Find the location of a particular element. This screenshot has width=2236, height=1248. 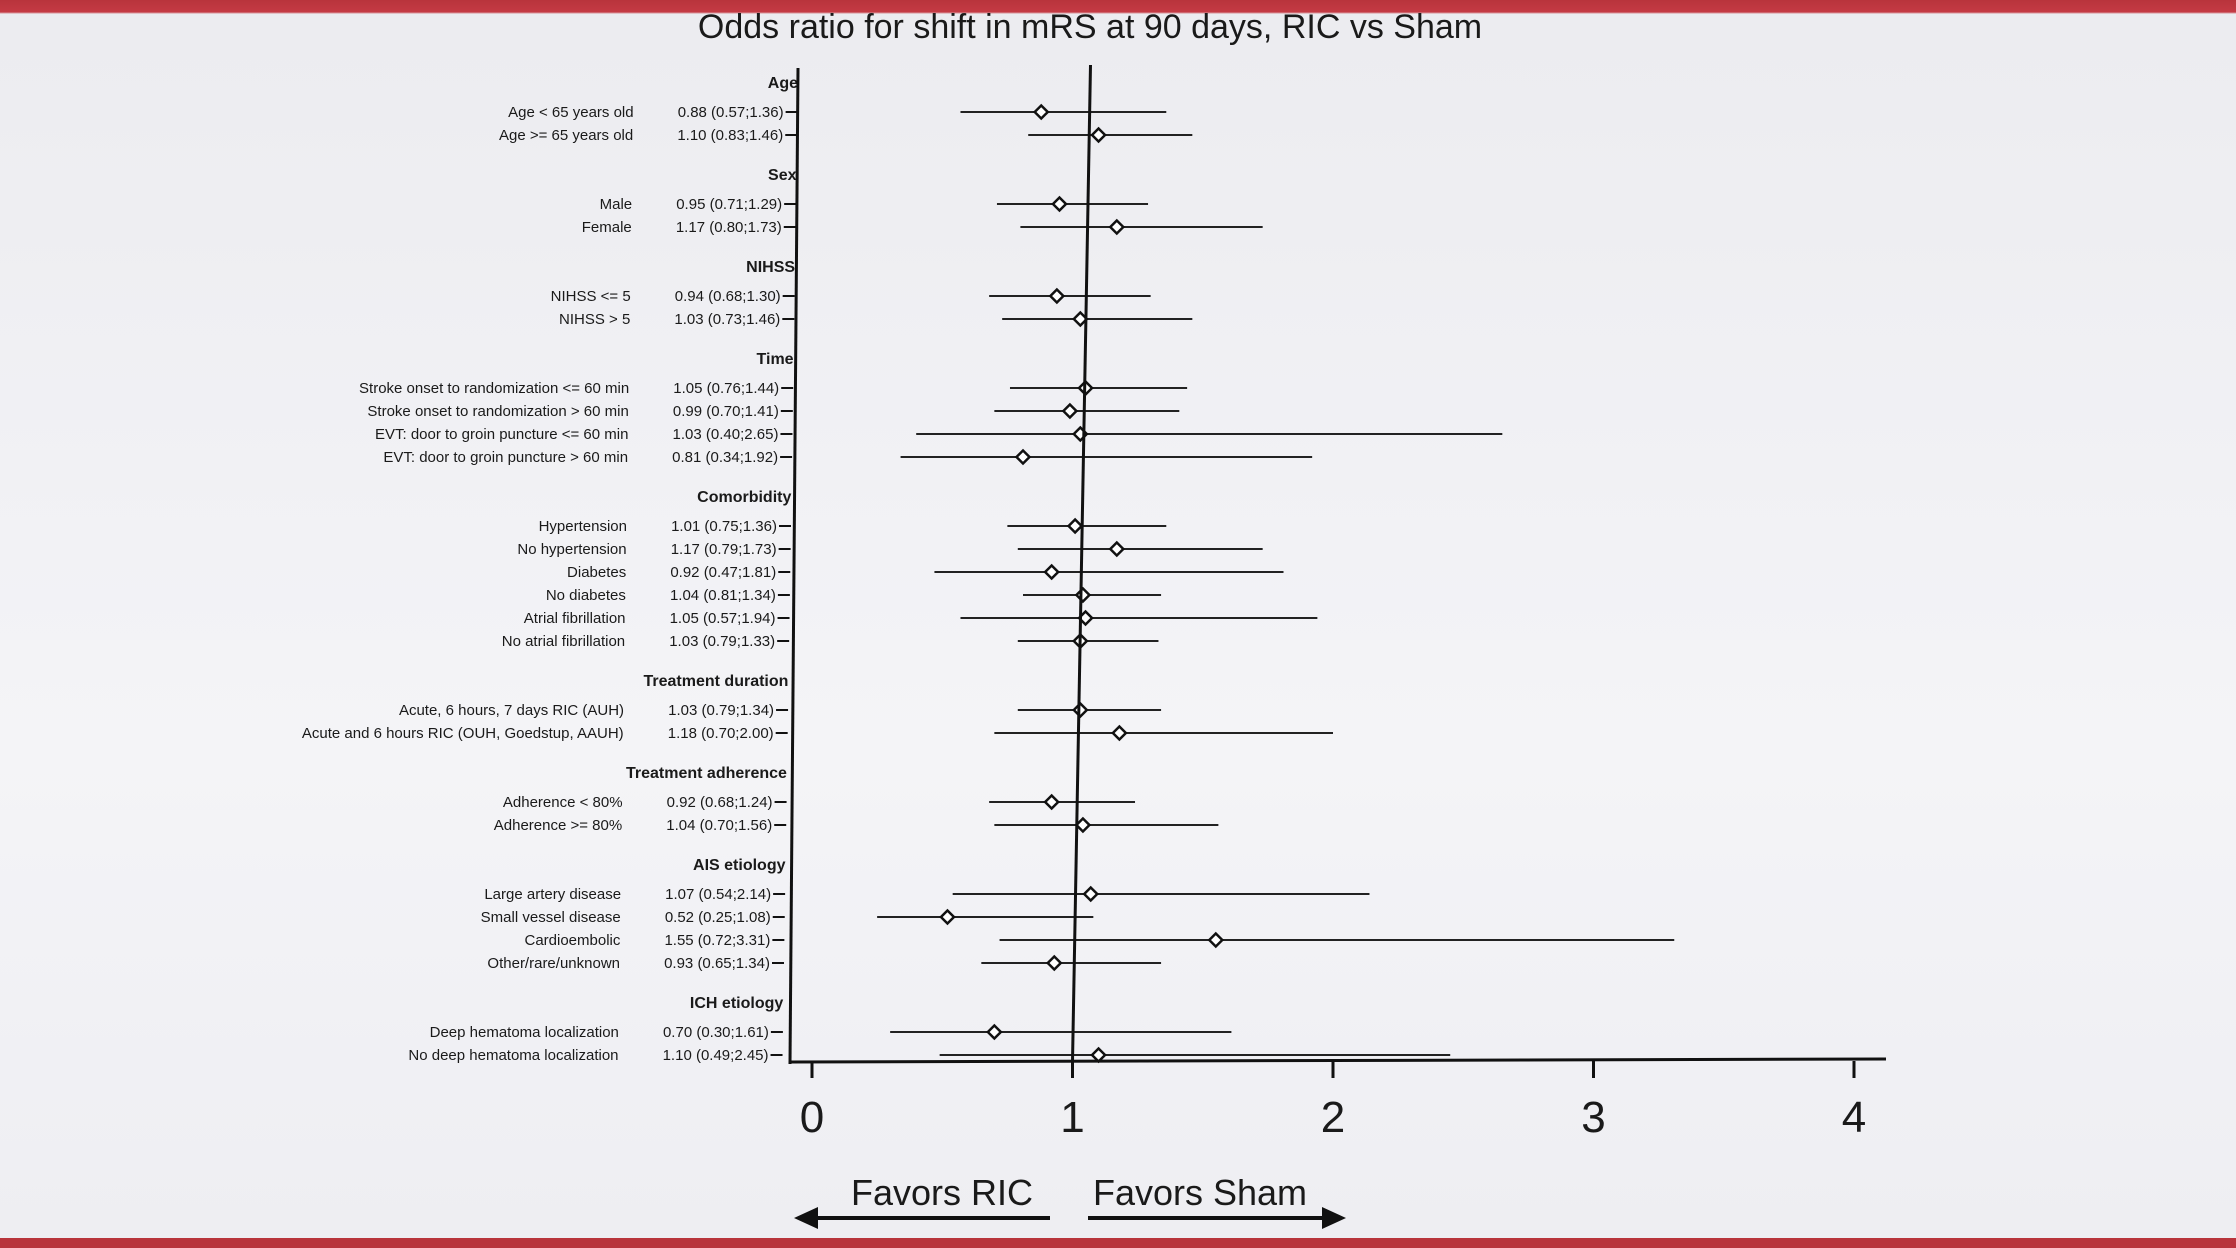

row-label: No deep hematoma localization is located at coordinates (513, 1055).